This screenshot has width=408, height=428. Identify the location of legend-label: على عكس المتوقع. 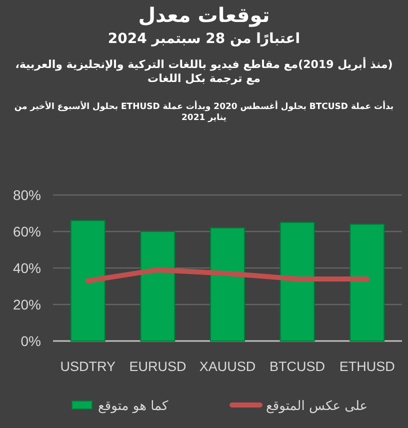
(317, 406).